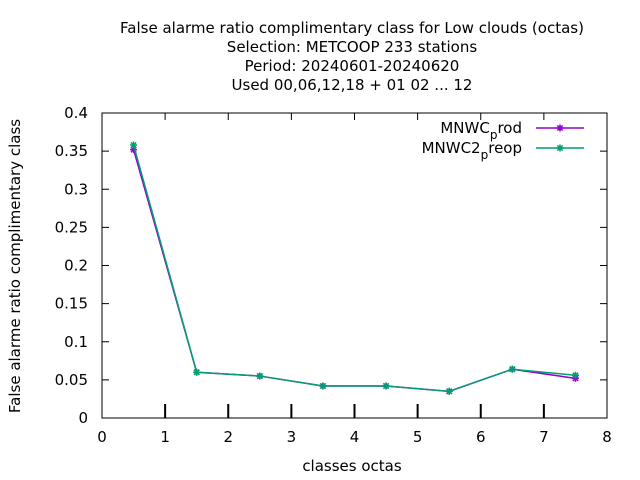 The width and height of the screenshot is (640, 480). I want to click on legend-label: MNWC2preop, so click(472, 150).